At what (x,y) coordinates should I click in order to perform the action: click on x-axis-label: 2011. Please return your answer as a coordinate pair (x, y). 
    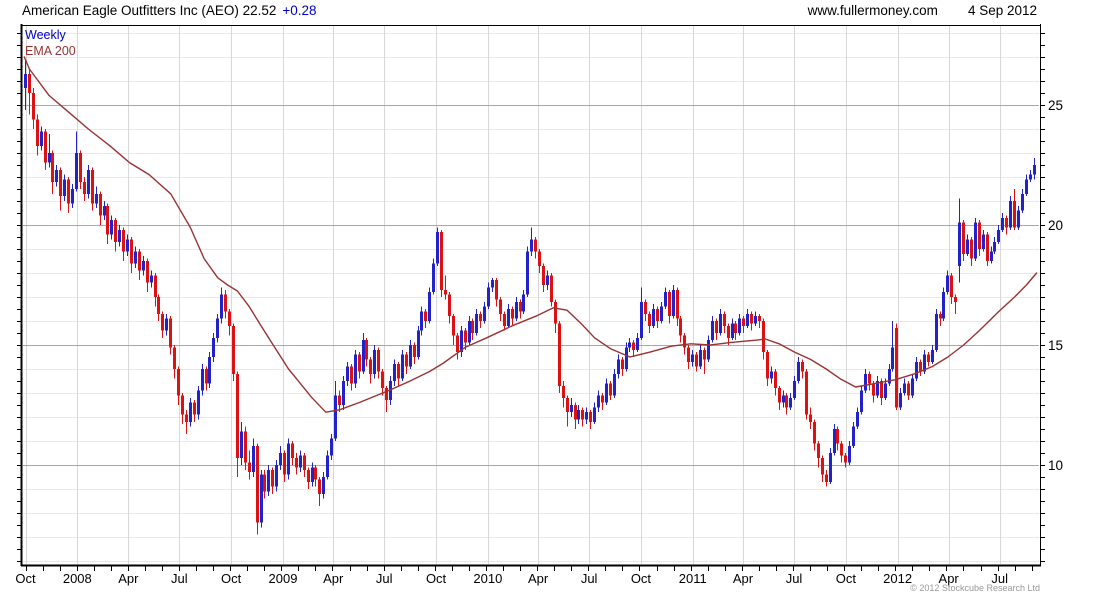
    Looking at the image, I should click on (693, 578).